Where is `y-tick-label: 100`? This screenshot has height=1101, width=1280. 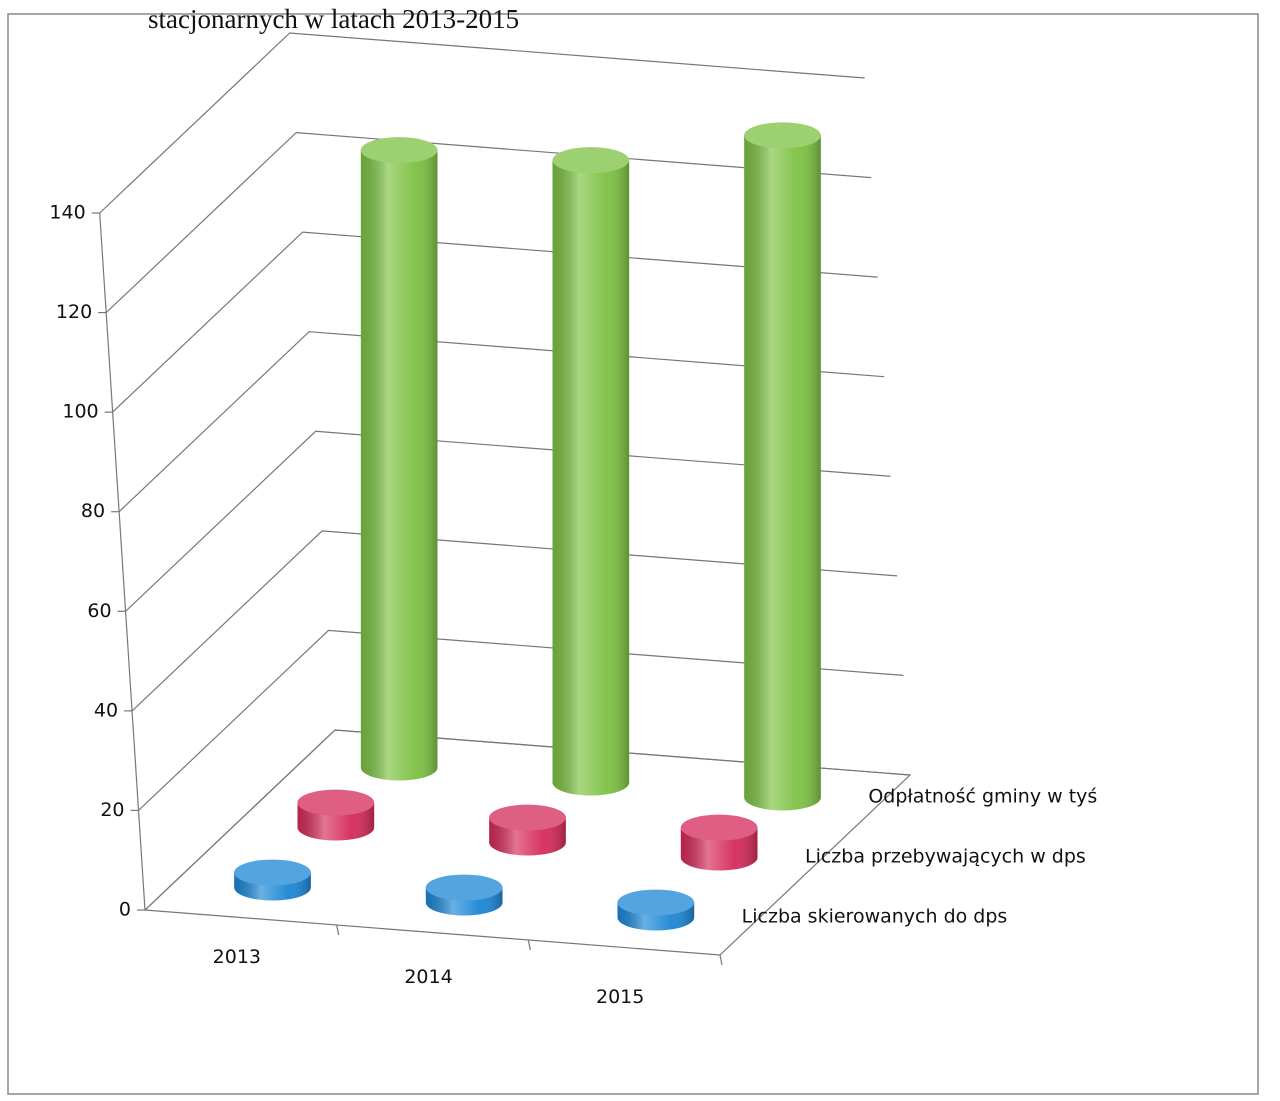 y-tick-label: 100 is located at coordinates (80, 412).